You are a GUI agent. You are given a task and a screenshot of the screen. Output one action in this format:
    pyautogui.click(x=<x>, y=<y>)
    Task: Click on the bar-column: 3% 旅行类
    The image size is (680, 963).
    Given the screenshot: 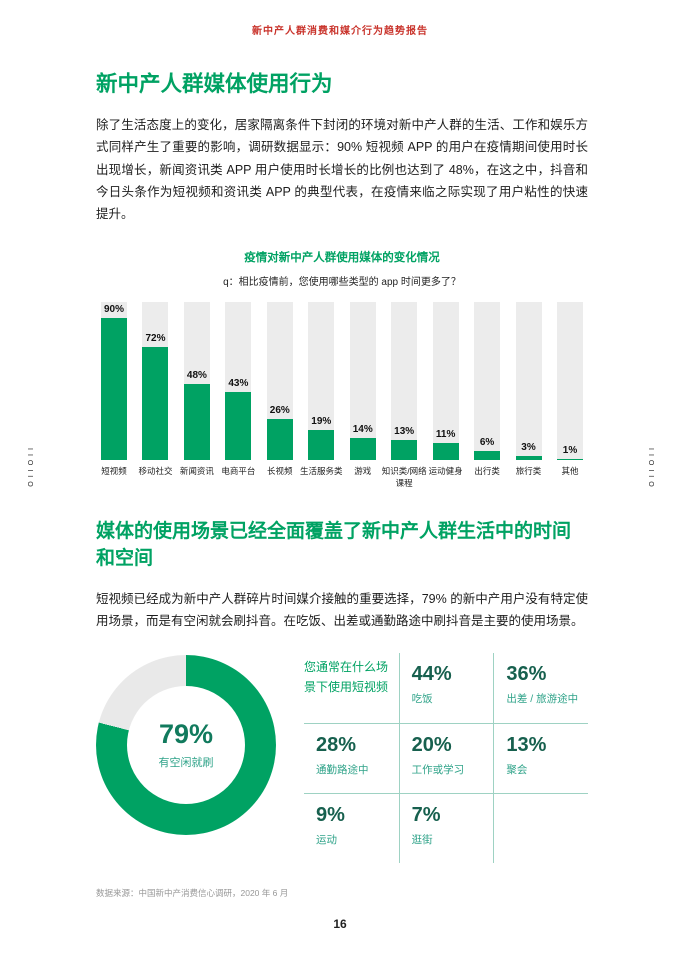 What is the action you would take?
    pyautogui.click(x=529, y=395)
    